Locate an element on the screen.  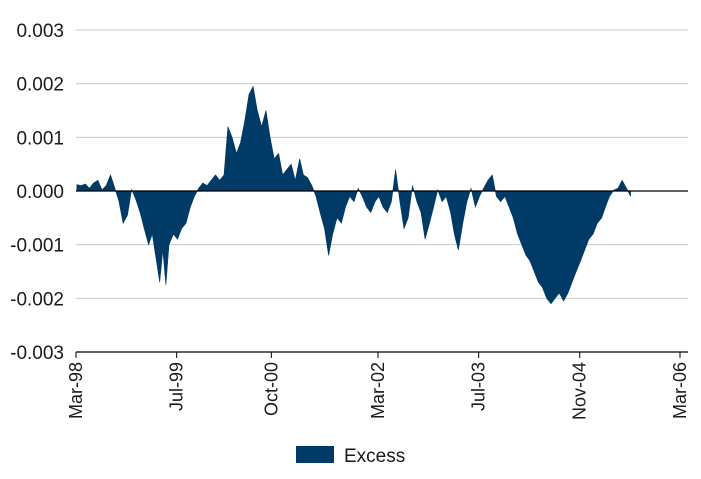
y-tick-label: -0.002 is located at coordinates (37, 299).